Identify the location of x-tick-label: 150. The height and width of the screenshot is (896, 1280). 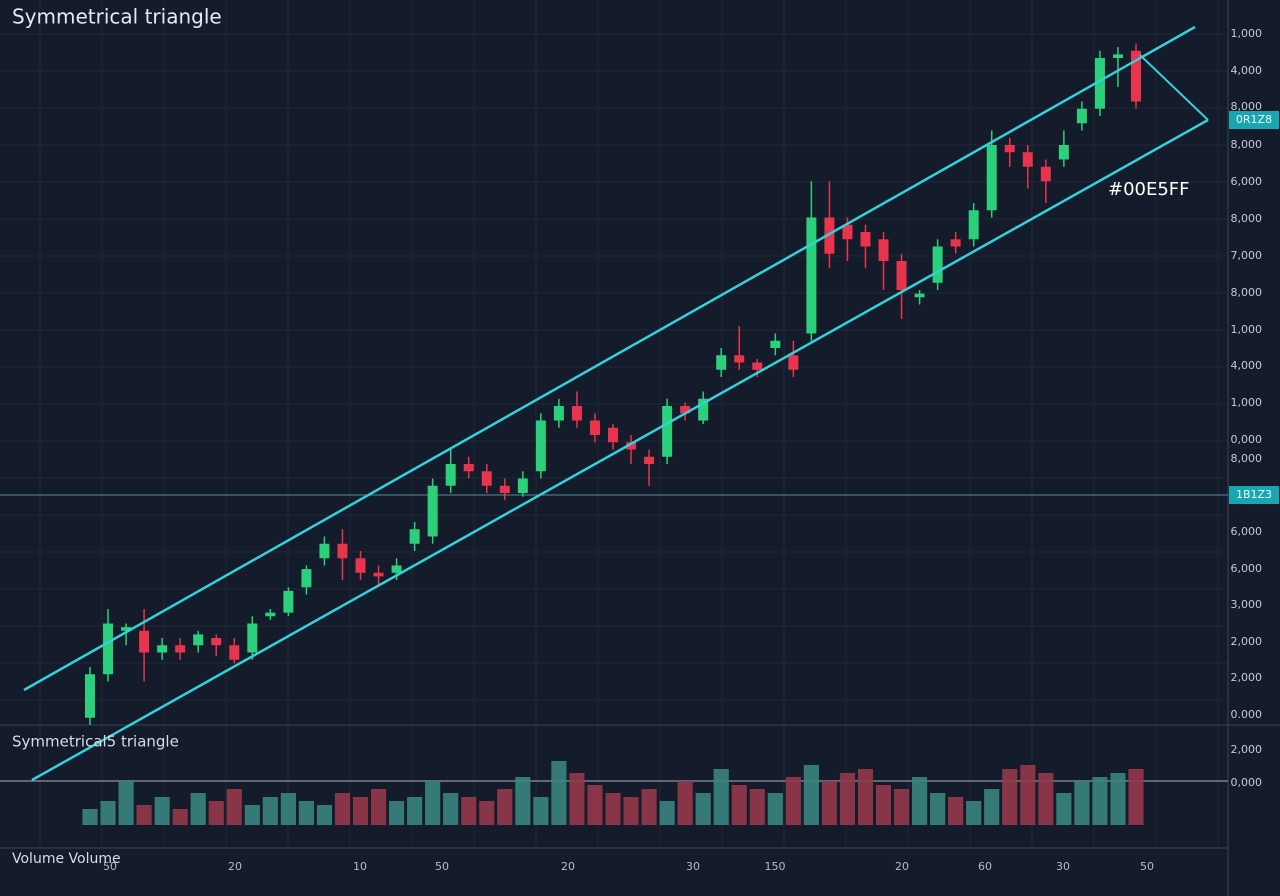
(775, 866).